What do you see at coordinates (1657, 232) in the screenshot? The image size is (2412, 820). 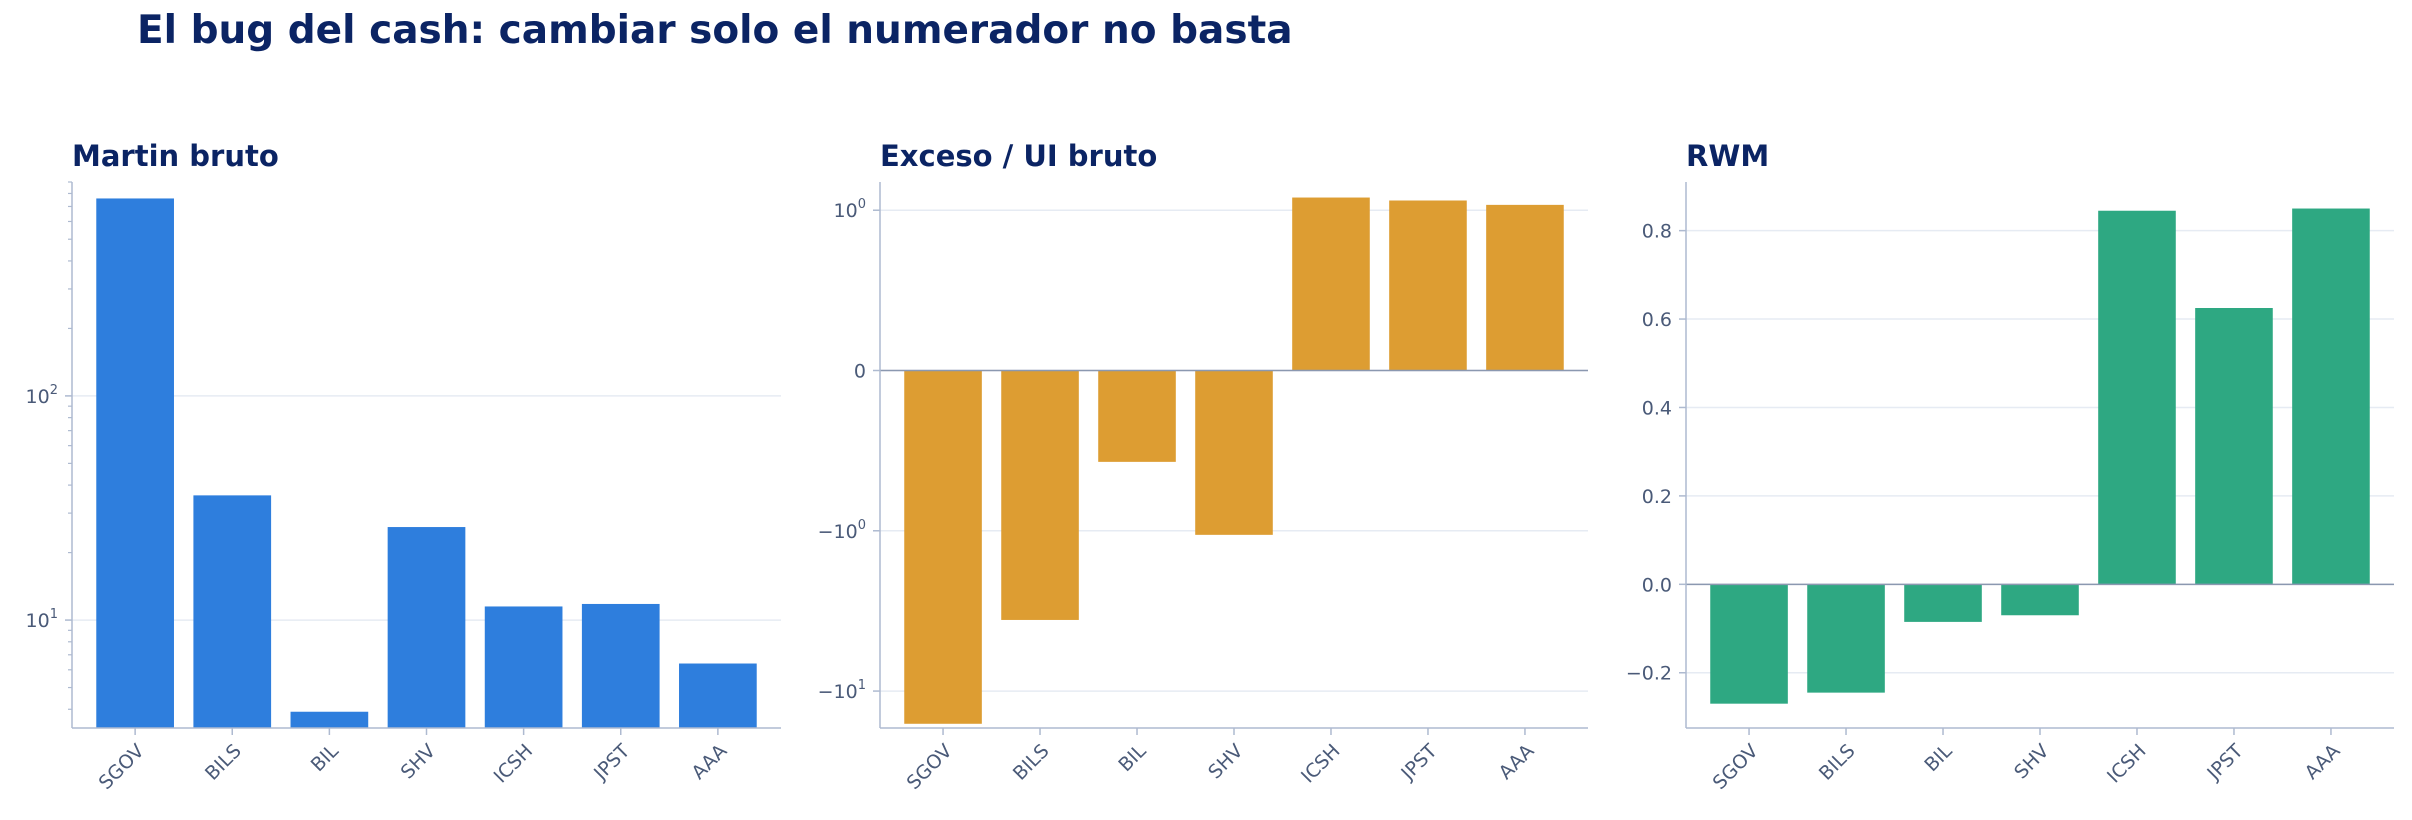 I see `y-tick-label: 0.8` at bounding box center [1657, 232].